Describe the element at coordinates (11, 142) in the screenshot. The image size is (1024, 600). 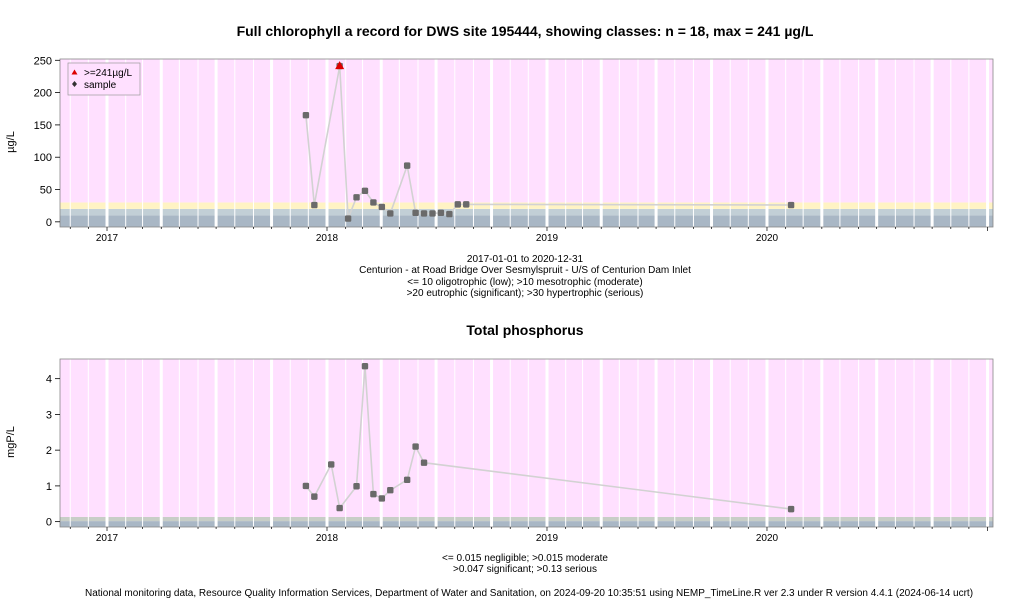
I see `y-axis-label: µg/L` at that location.